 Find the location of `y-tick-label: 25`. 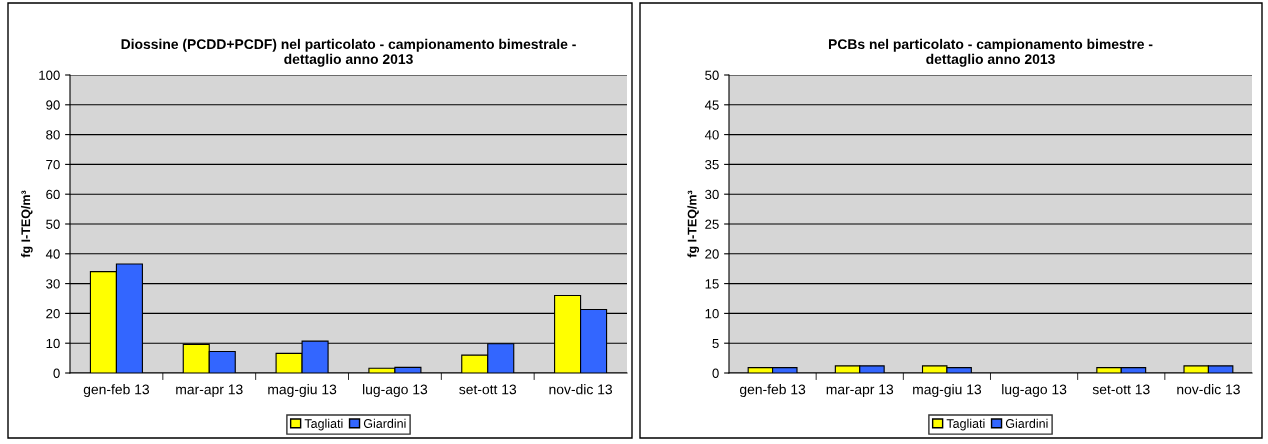

y-tick-label: 25 is located at coordinates (712, 224).